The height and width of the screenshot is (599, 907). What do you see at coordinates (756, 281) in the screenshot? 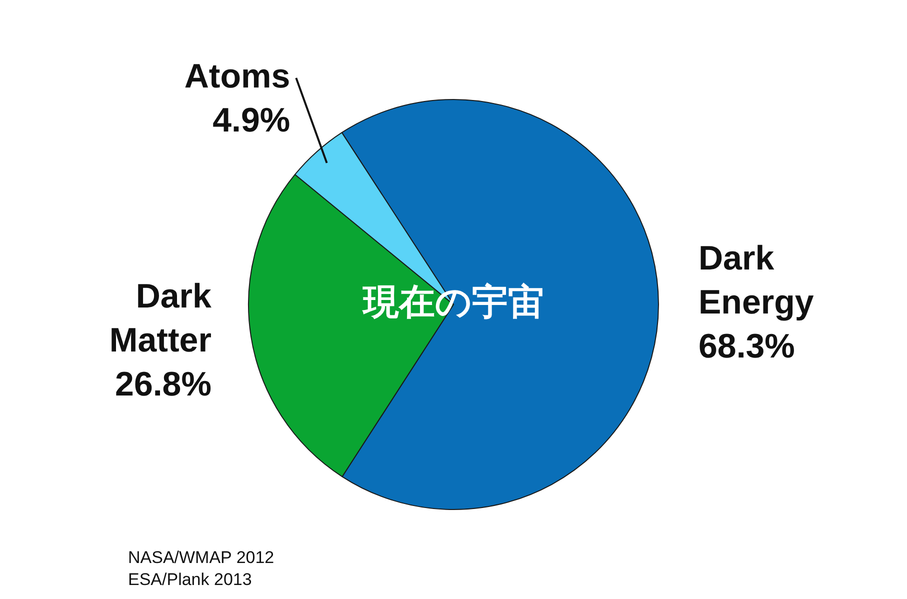
I see `slice-label: Dark Energy` at bounding box center [756, 281].